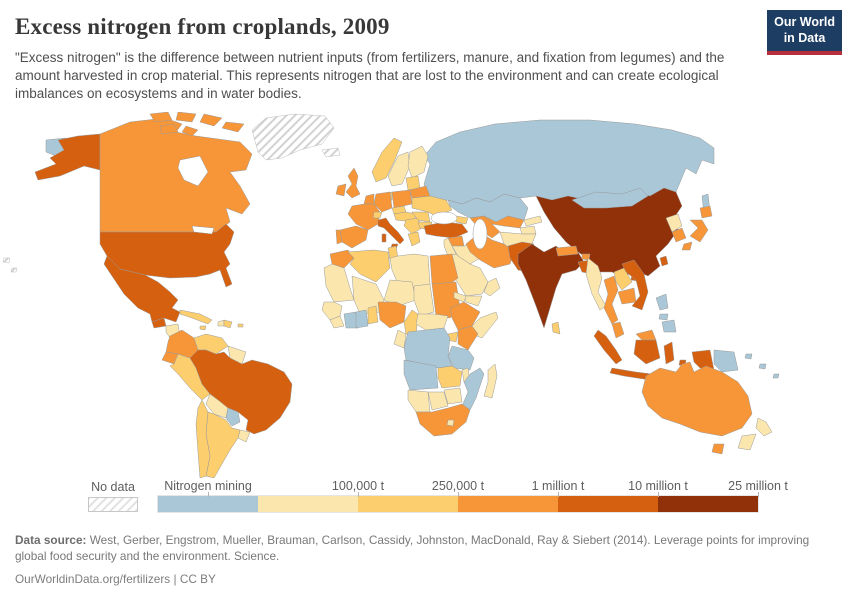  I want to click on country-laos, so click(623, 279).